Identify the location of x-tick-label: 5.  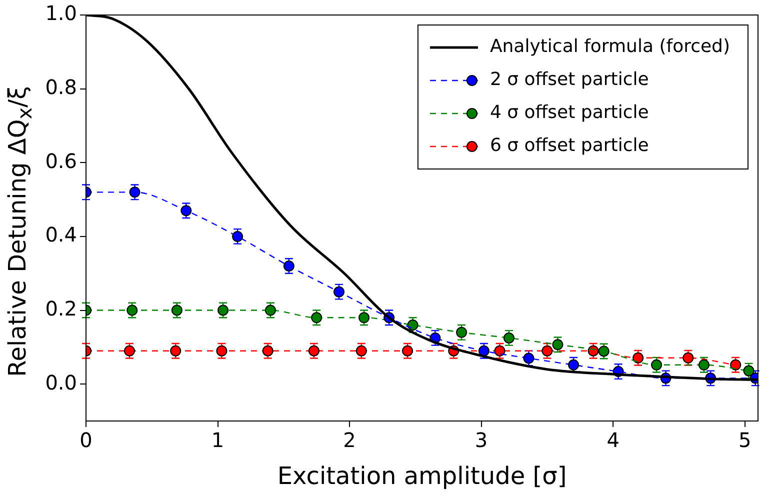
(745, 440).